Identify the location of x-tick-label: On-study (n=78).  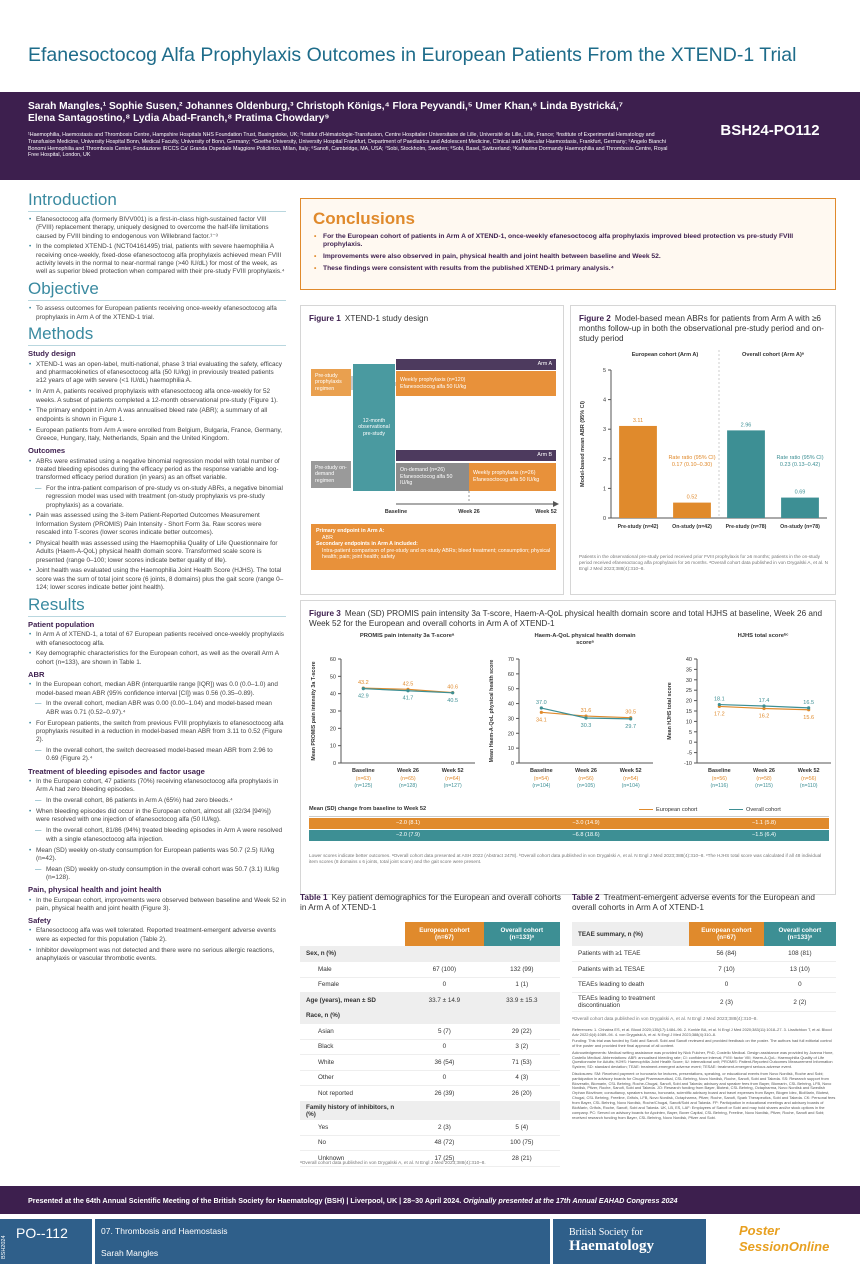
(800, 527).